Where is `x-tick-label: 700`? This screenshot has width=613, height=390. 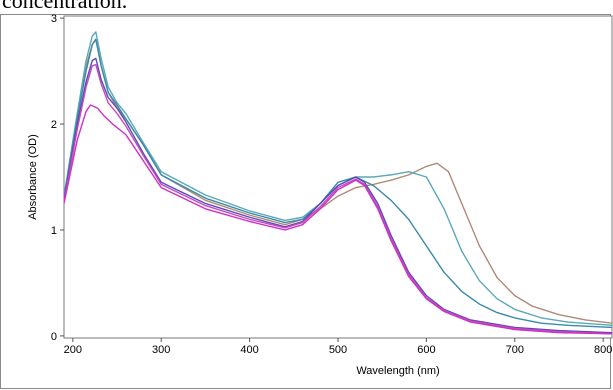 x-tick-label: 700 is located at coordinates (515, 350).